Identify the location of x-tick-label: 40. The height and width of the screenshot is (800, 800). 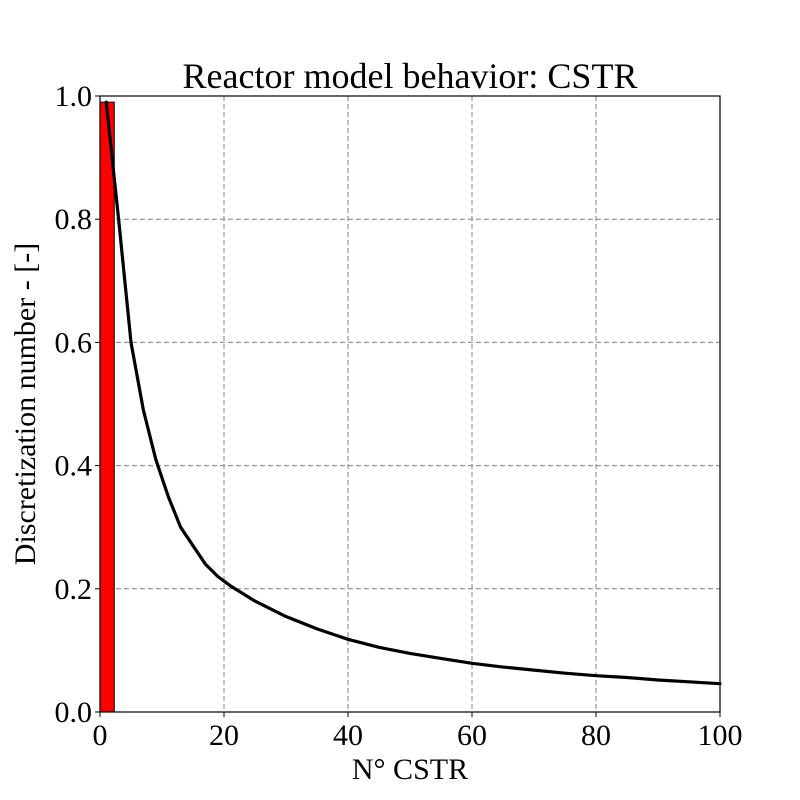
(348, 735).